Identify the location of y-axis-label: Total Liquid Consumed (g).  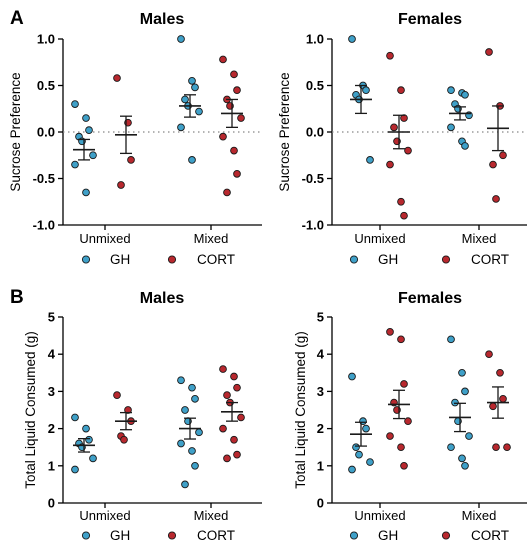
(300, 410).